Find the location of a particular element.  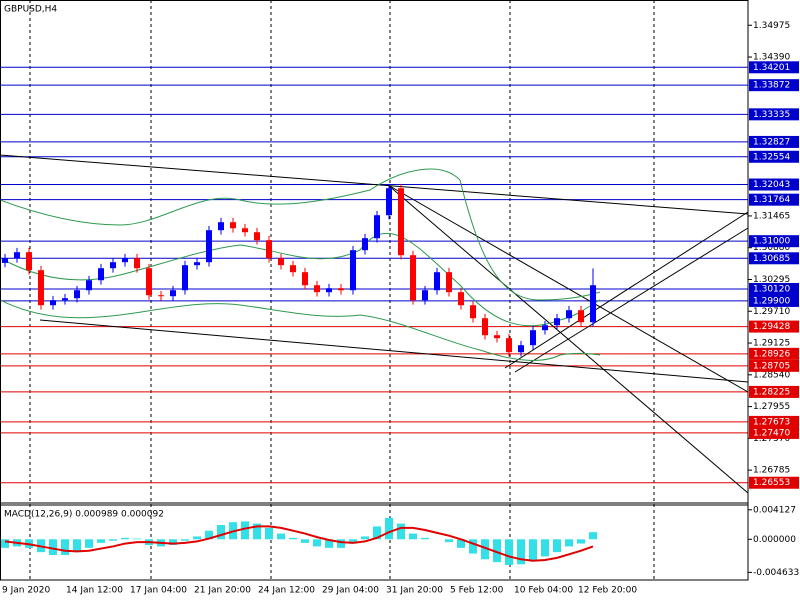

level-label: 1.33872 is located at coordinates (771, 86).